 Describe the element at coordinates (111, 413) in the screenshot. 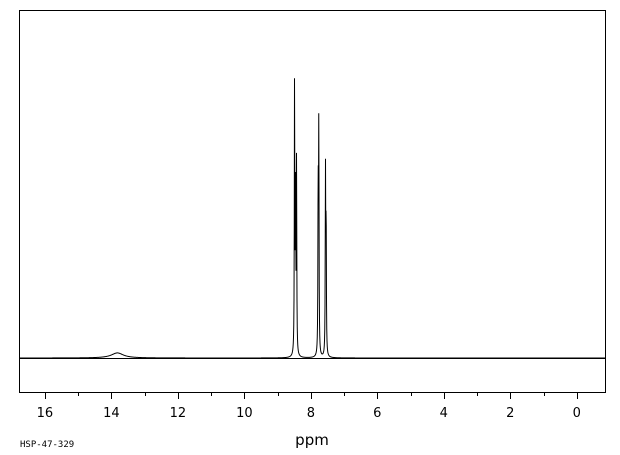

I see `x-tick-label: 14` at that location.